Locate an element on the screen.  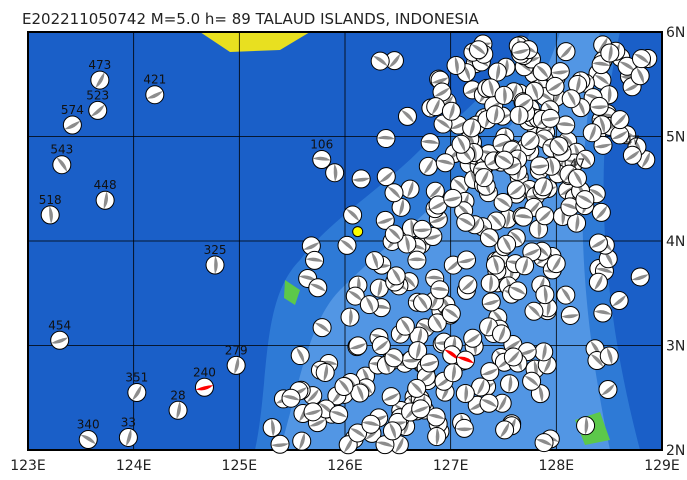
y-tick-label: 3N is located at coordinates (675, 347).